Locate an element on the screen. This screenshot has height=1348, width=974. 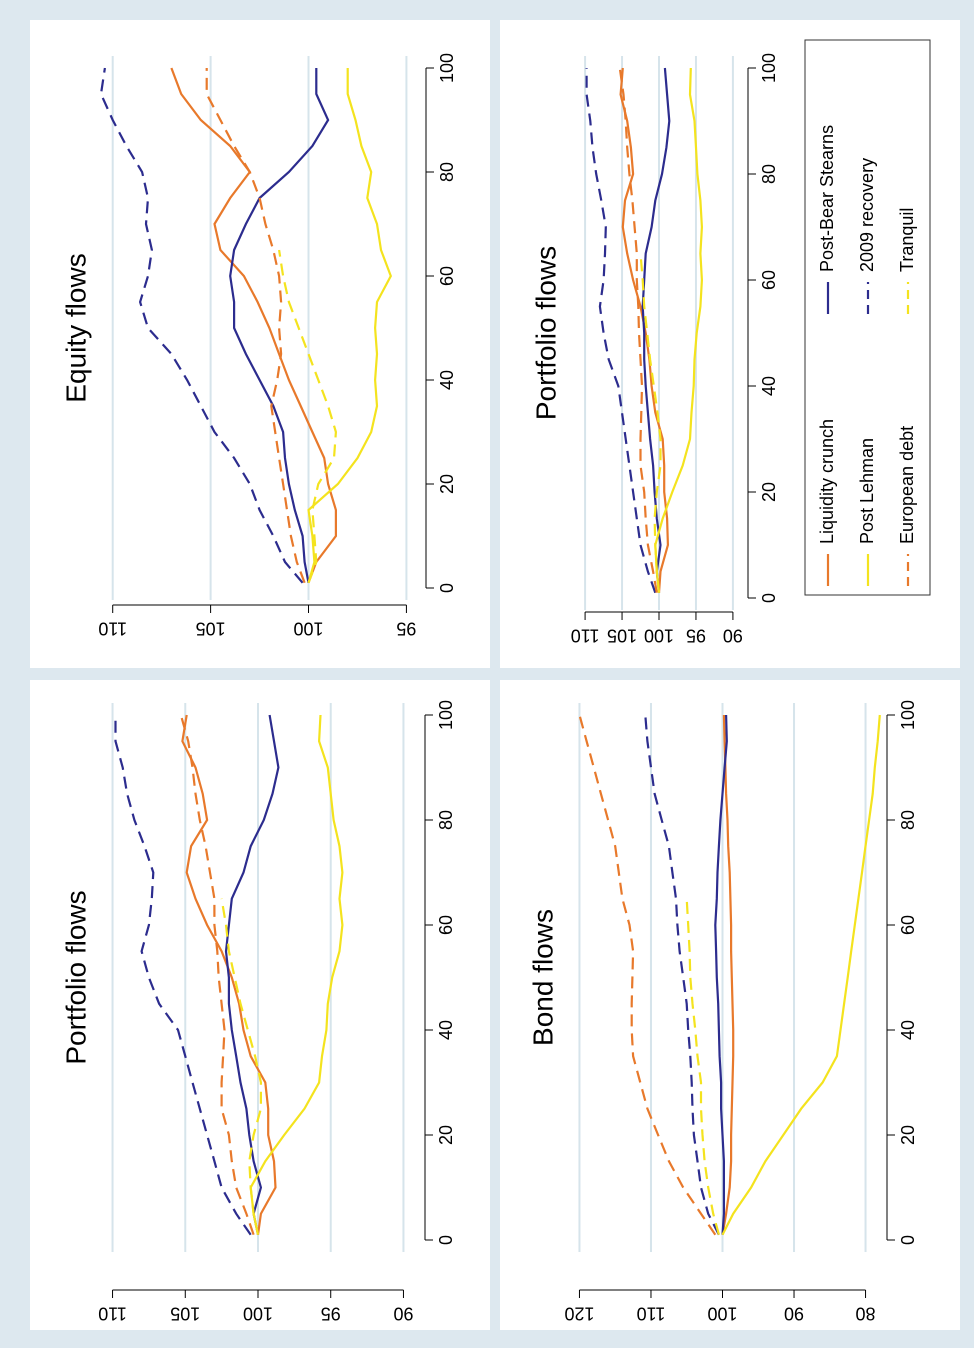
y-tick-label: 120 is located at coordinates (579, 1313).